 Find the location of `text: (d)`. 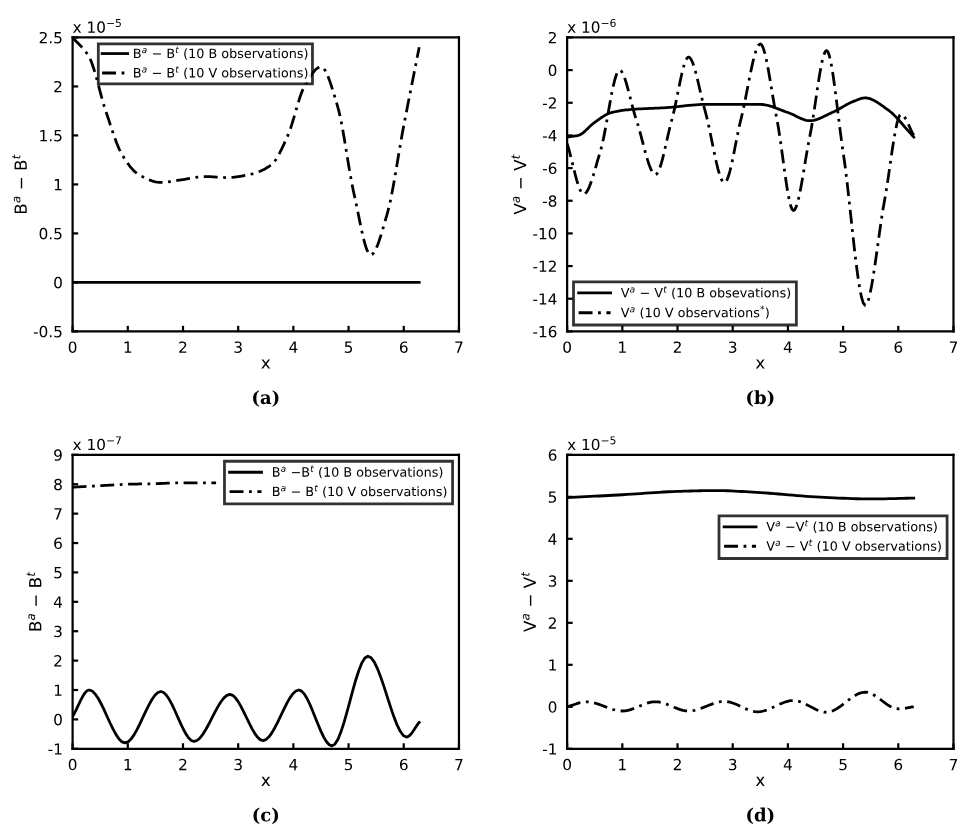

text: (d) is located at coordinates (760, 816).